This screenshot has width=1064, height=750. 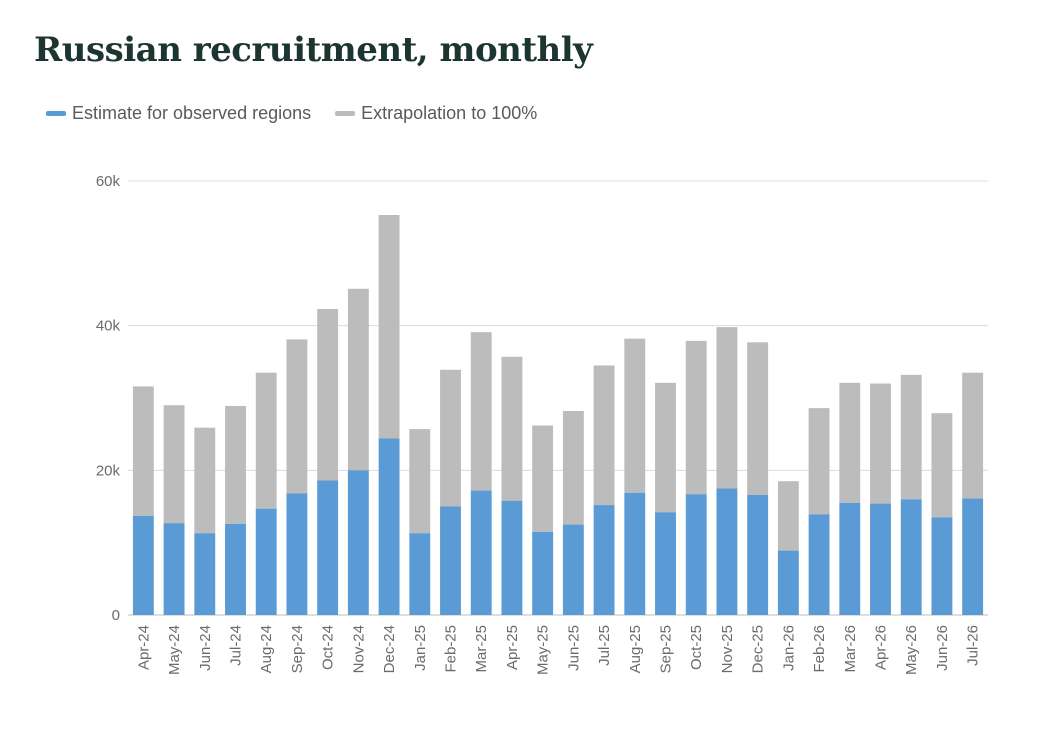 I want to click on x-tick-label: Jun-26, so click(x=942, y=648).